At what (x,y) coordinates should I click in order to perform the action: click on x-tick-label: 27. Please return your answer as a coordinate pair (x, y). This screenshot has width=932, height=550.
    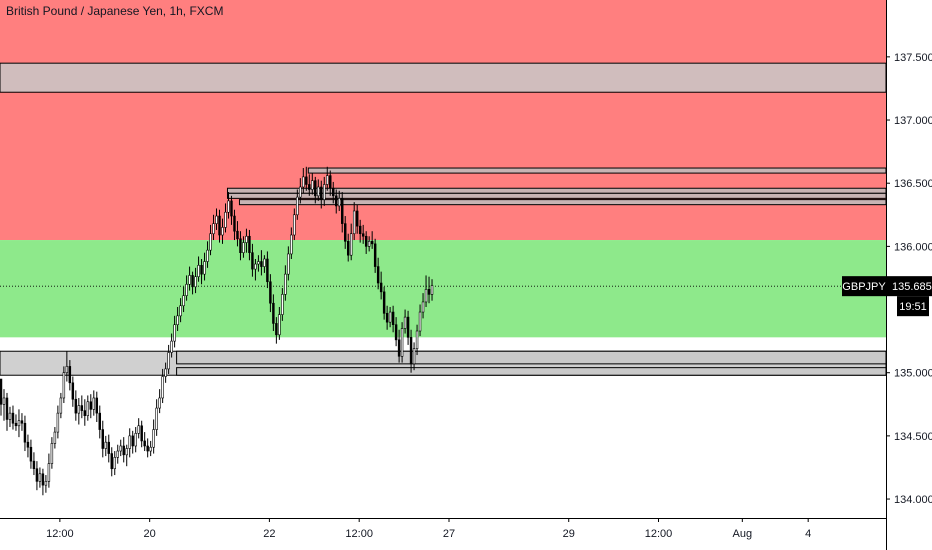
    Looking at the image, I should click on (449, 534).